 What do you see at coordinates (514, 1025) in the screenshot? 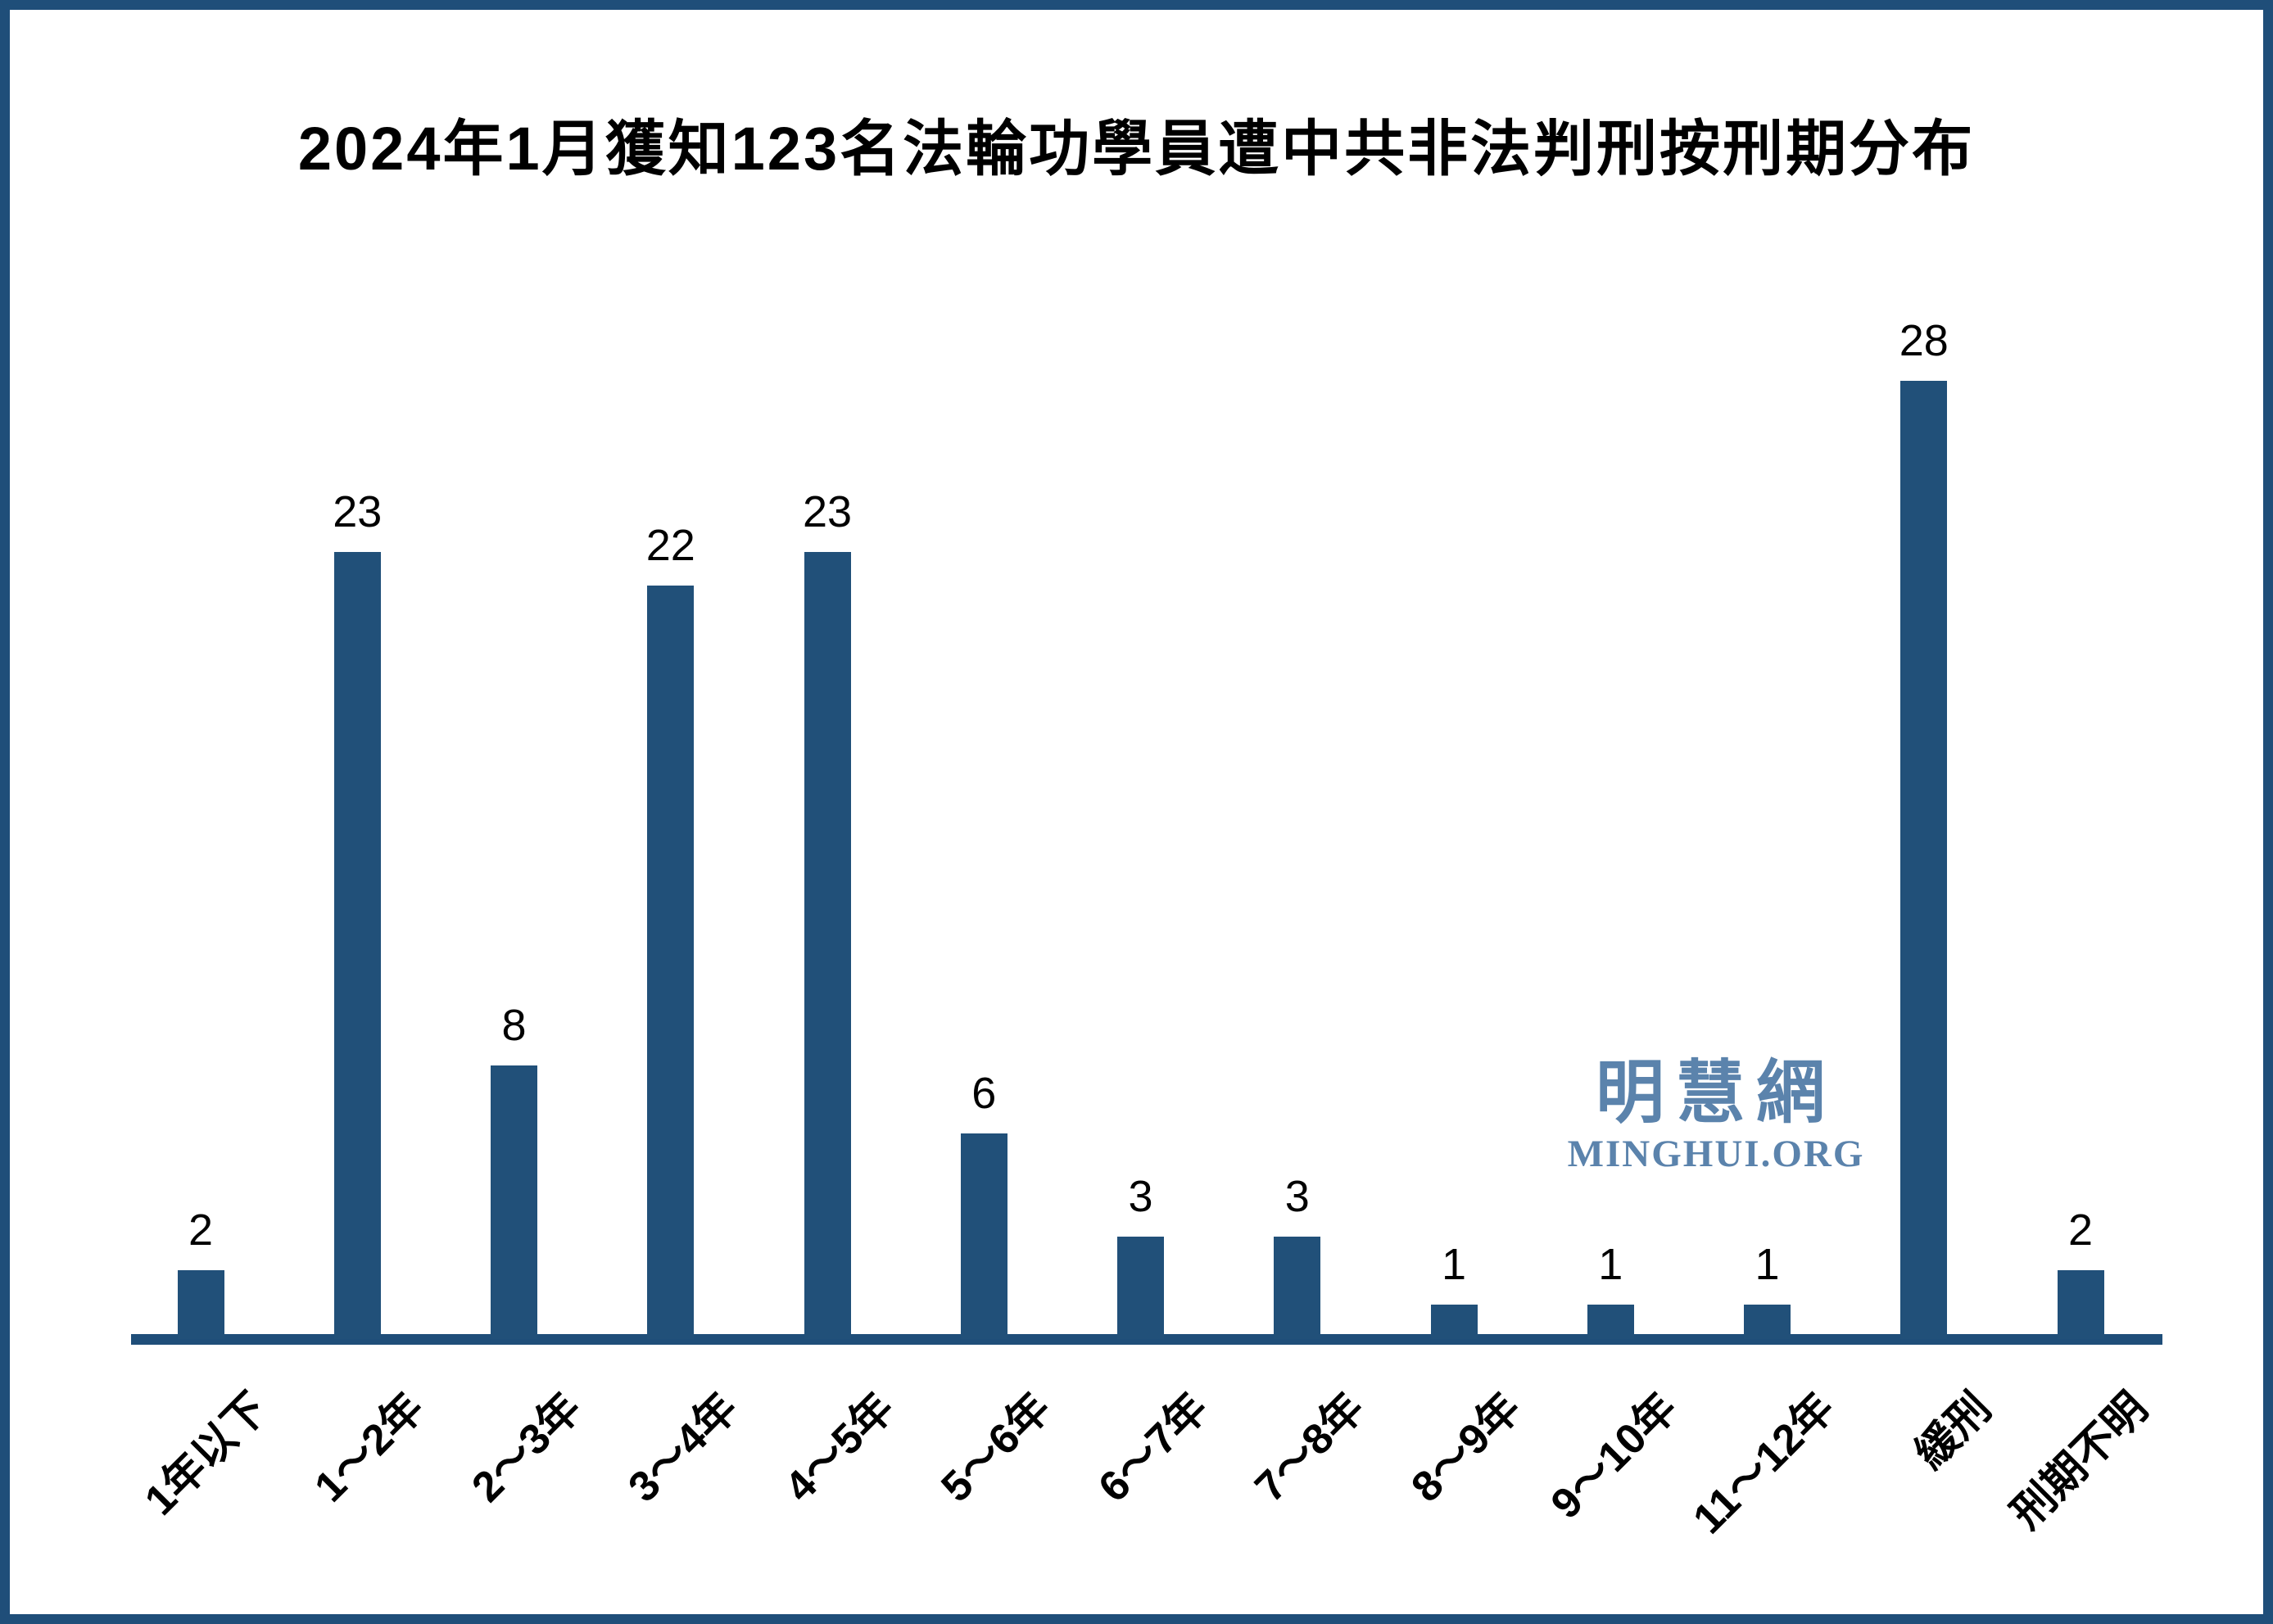
I see `bar-value-label-2: 8` at bounding box center [514, 1025].